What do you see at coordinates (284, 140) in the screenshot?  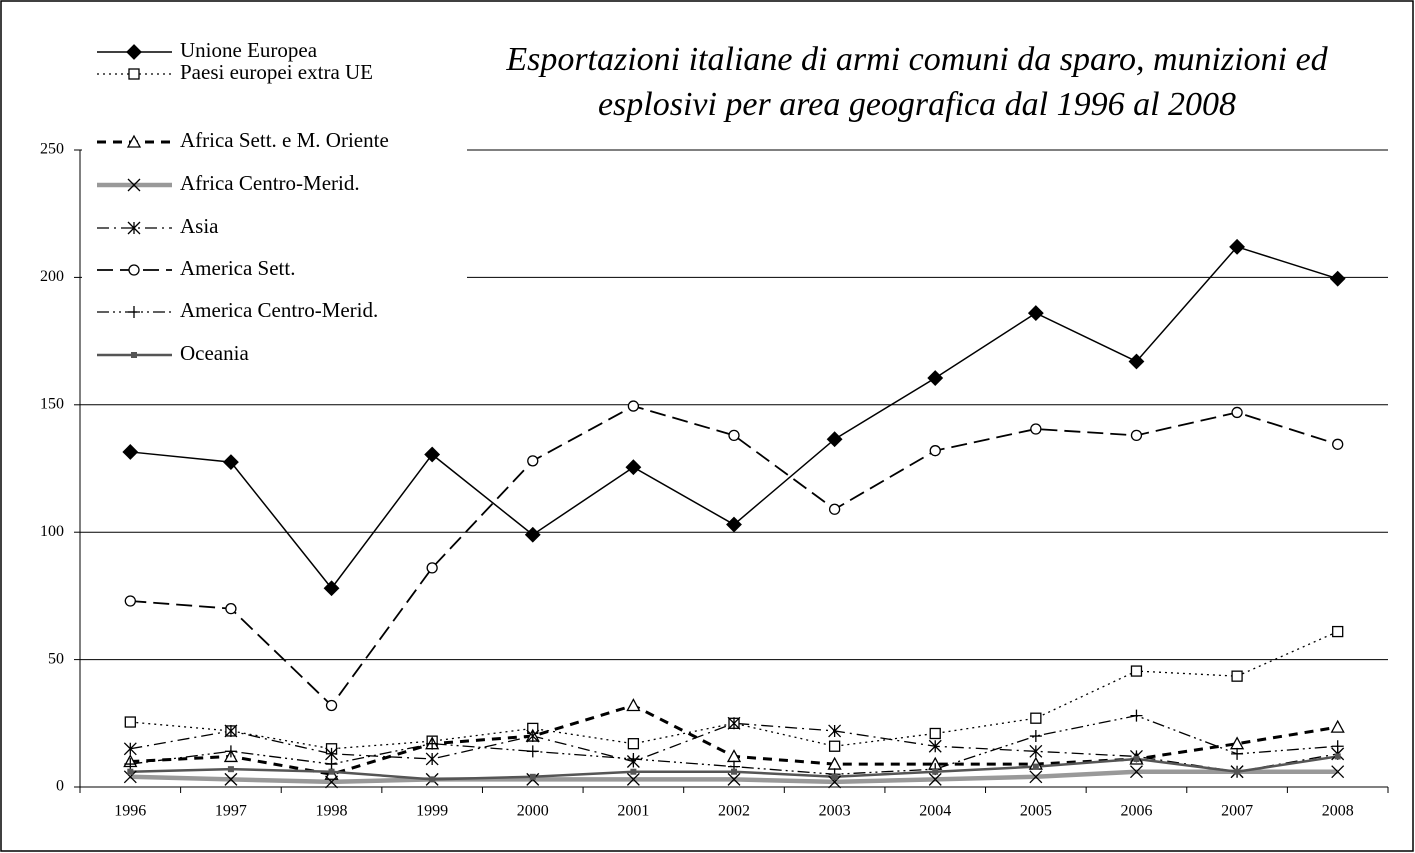 I see `legend-label: Africa Sett. e M. Oriente` at bounding box center [284, 140].